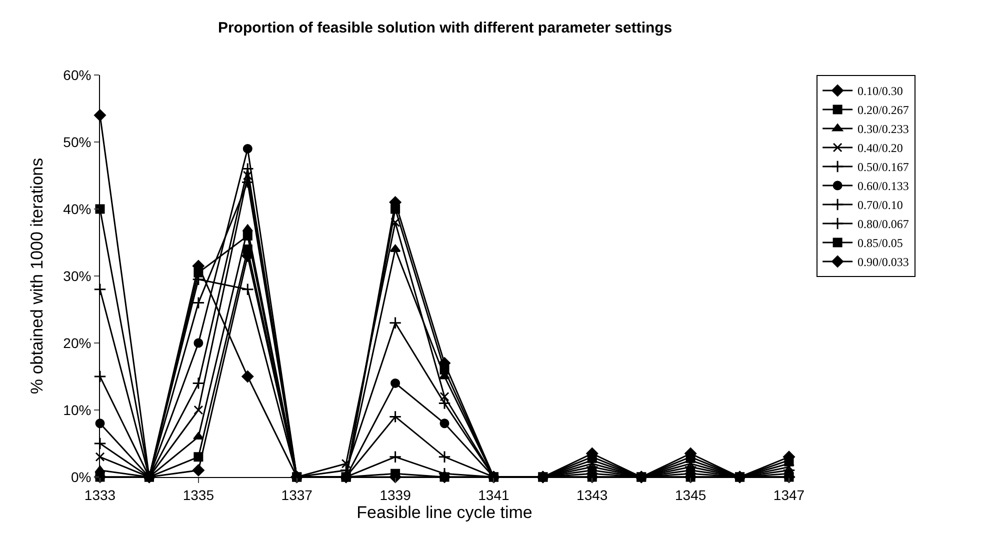 This screenshot has width=989, height=552. Describe the element at coordinates (81, 476) in the screenshot. I see `y-tick-label: 0%` at that location.